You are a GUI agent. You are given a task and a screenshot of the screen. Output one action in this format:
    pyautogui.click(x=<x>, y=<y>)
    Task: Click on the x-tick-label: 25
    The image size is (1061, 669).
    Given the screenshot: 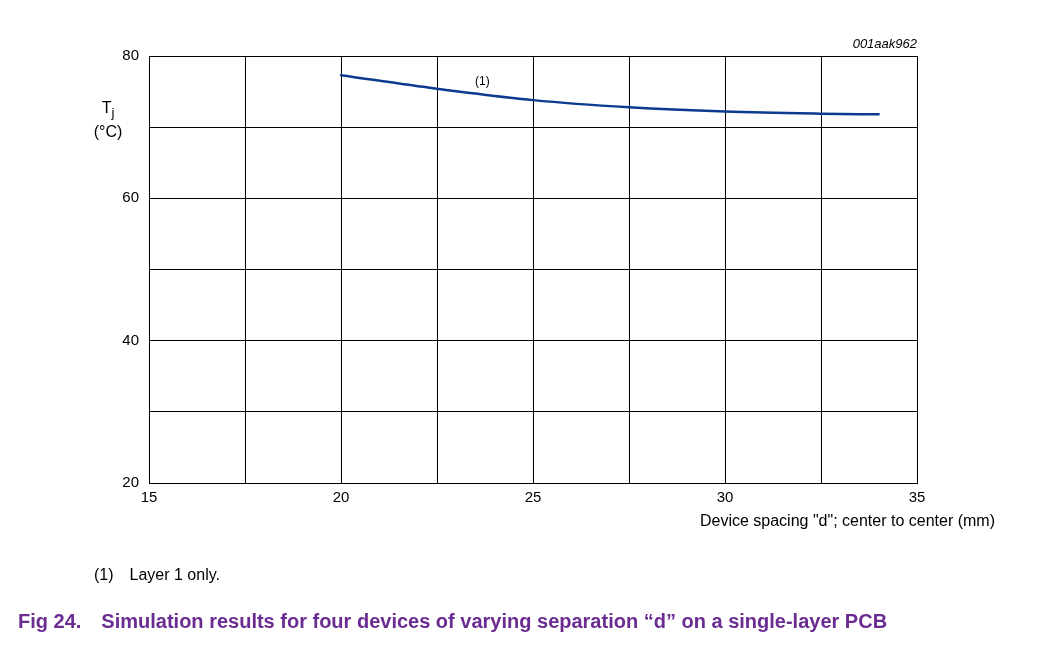 What is the action you would take?
    pyautogui.click(x=533, y=497)
    